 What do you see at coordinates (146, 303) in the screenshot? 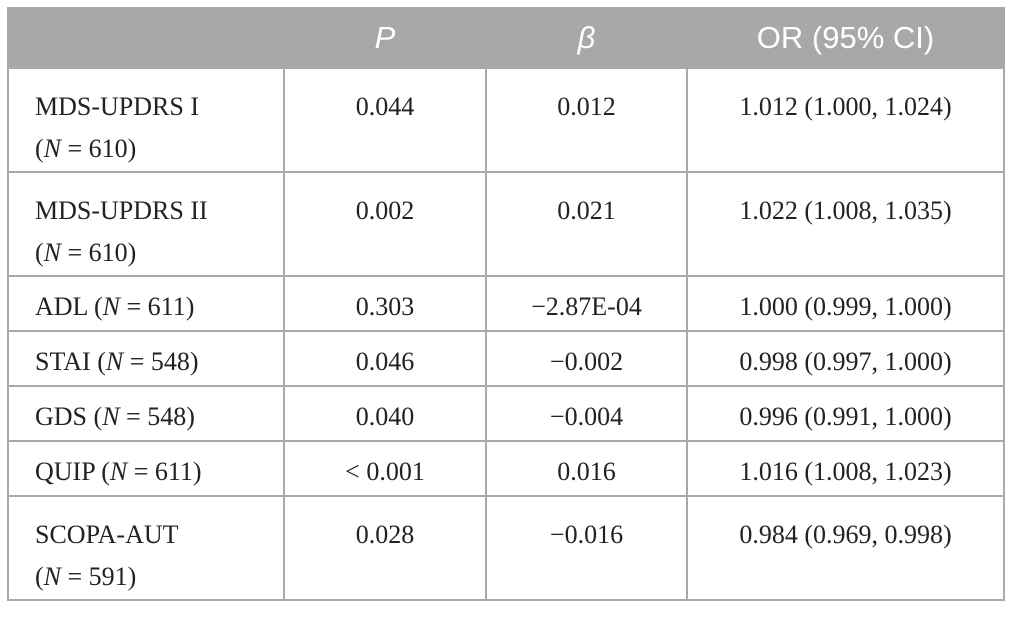
I see `row-label: ADL (N = 611)` at bounding box center [146, 303].